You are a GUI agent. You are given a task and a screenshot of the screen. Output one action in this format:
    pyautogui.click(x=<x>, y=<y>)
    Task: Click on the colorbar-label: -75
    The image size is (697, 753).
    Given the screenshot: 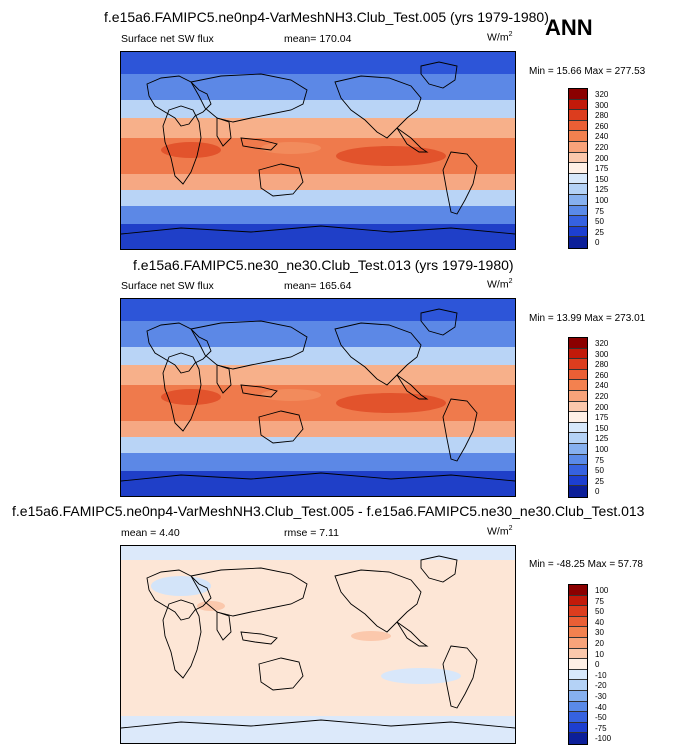 What is the action you would take?
    pyautogui.click(x=601, y=728)
    